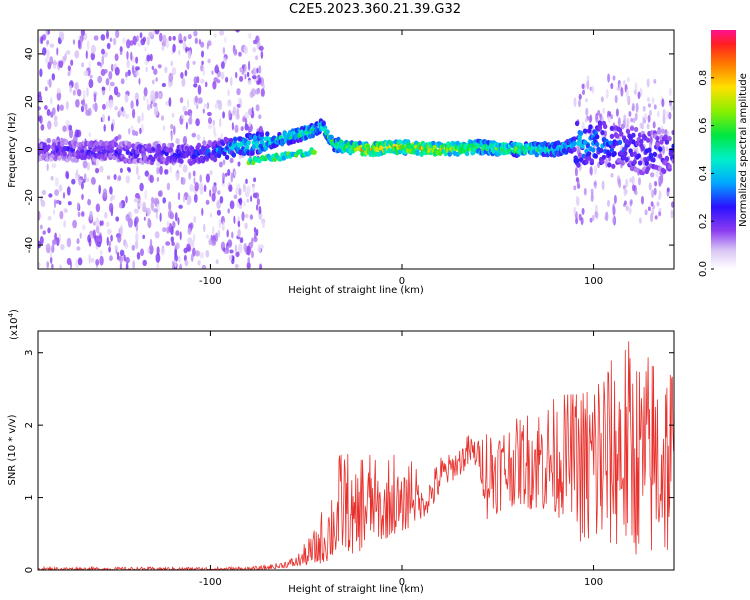 The height and width of the screenshot is (600, 750). I want to click on x-tick-label: 100, so click(593, 582).